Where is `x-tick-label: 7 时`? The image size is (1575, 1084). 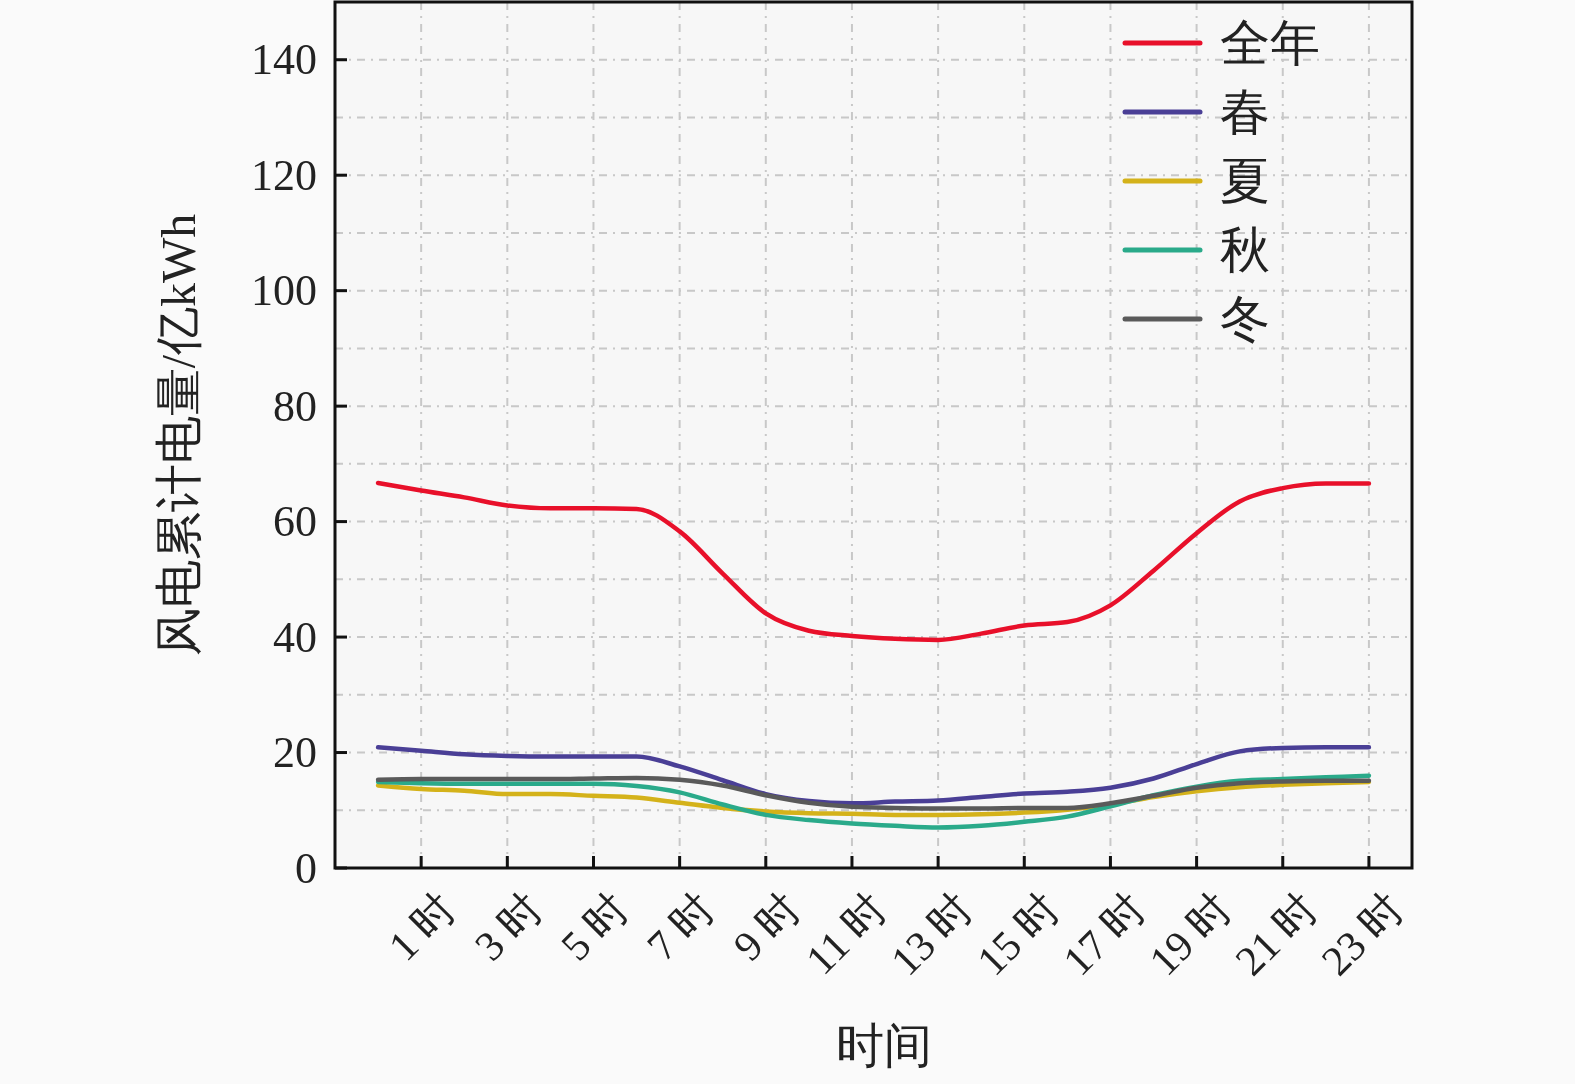
x-tick-label: 7 时 is located at coordinates (680, 927).